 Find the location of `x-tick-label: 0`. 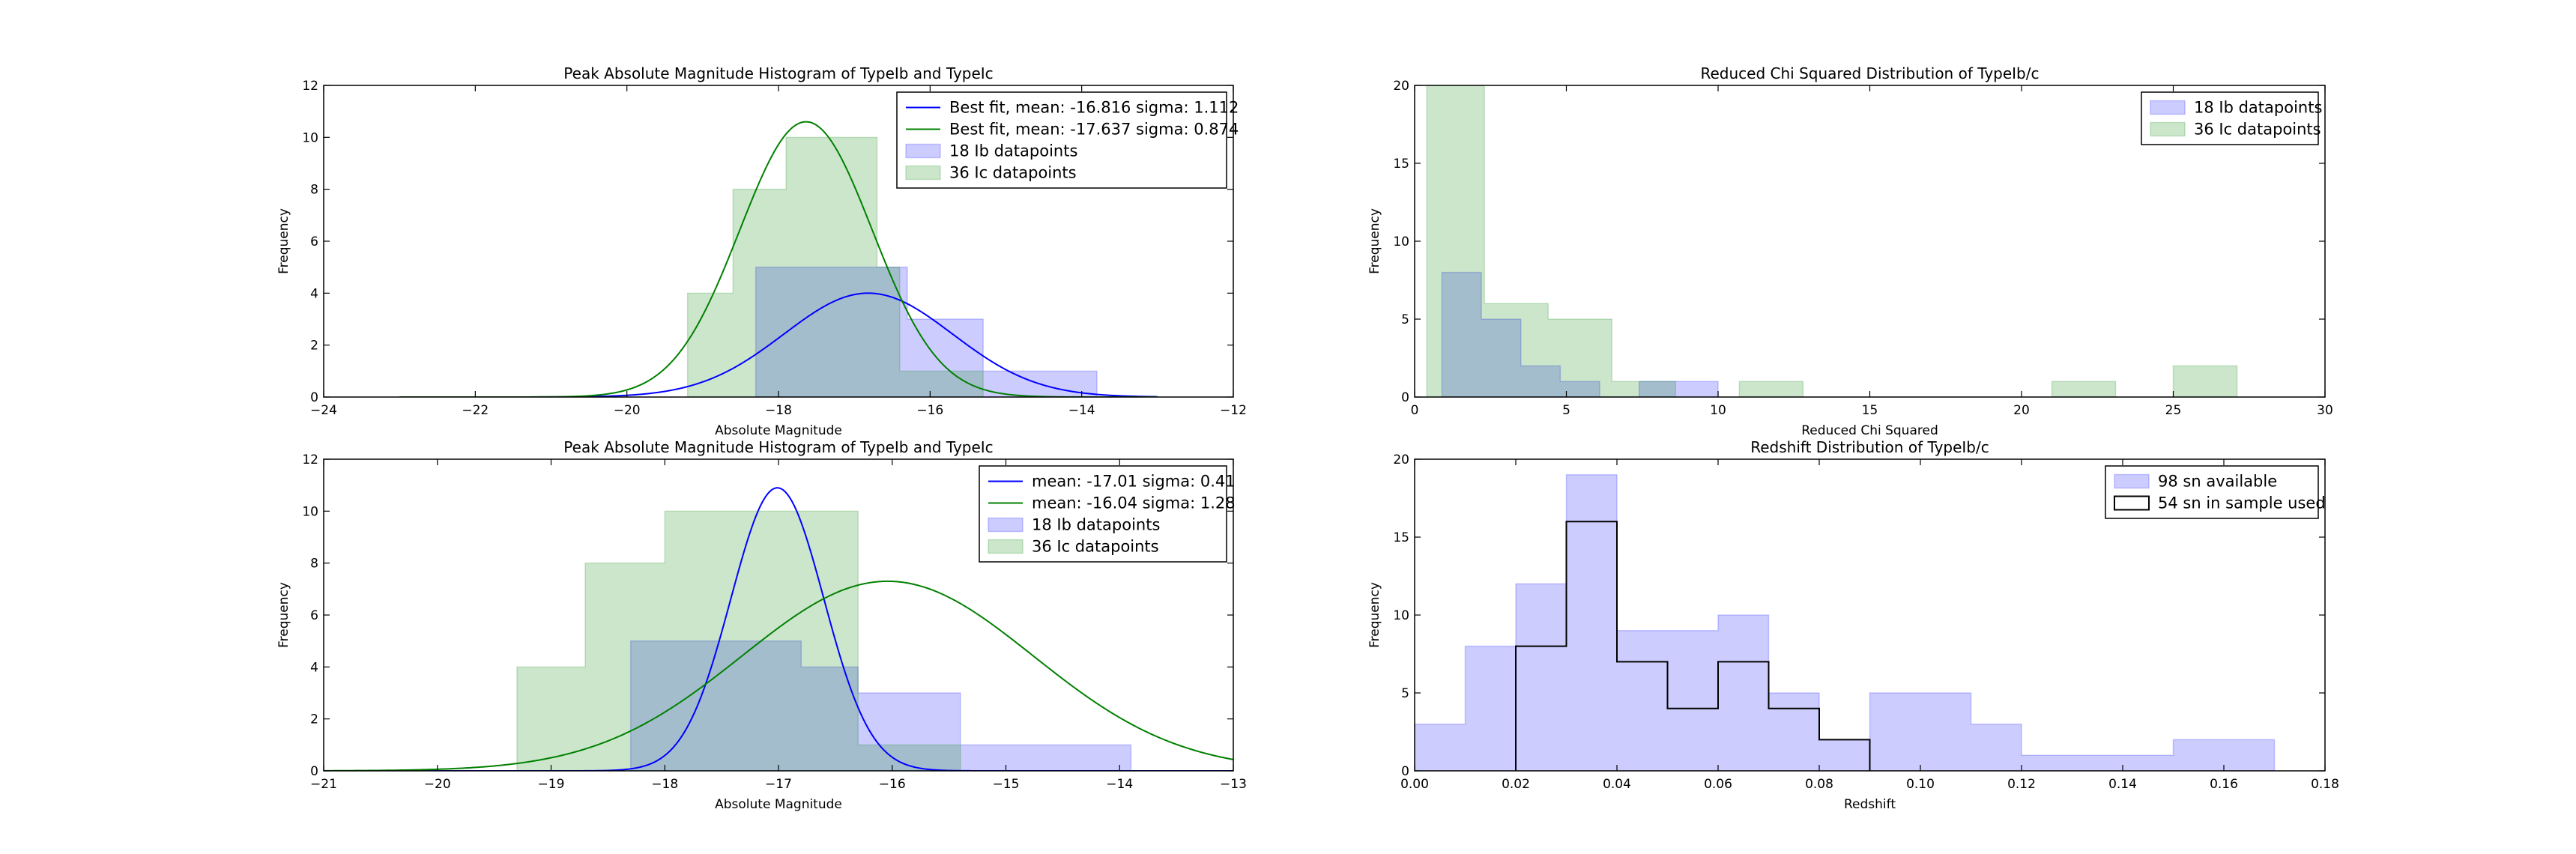

x-tick-label: 0 is located at coordinates (1415, 410).